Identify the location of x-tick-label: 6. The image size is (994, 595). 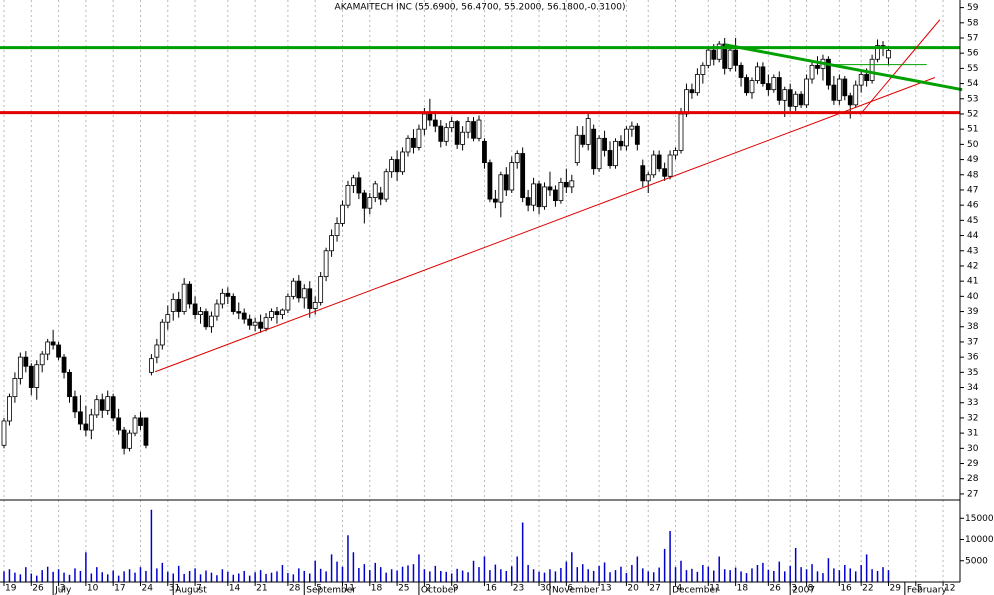
(570, 589).